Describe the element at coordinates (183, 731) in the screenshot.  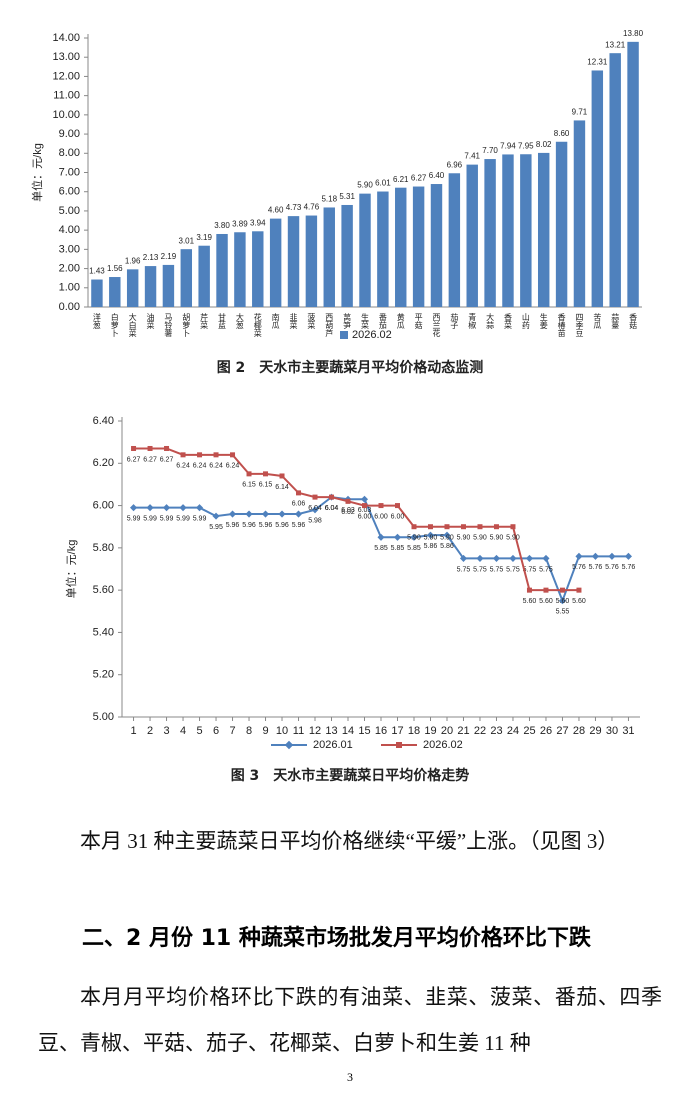
I see `x-tick-label: 4` at that location.